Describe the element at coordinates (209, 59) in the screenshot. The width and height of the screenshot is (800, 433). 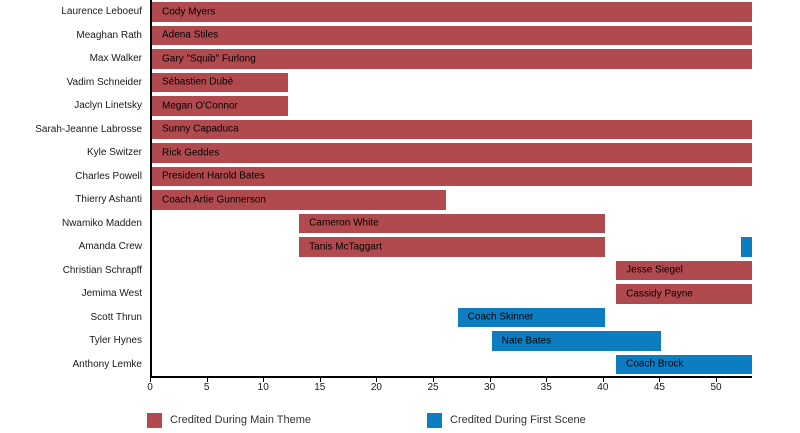
I see `bar-label: Gary "Squib" Furlong` at that location.